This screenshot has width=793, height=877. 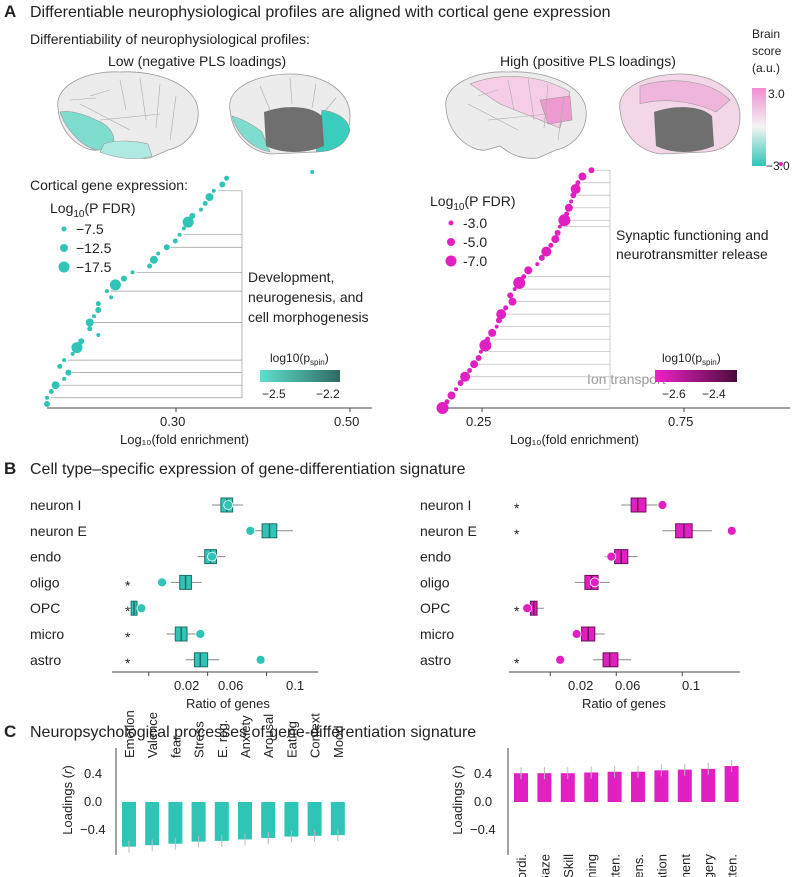 I want to click on svg-text: Log10(P FDR), so click(x=473, y=203).